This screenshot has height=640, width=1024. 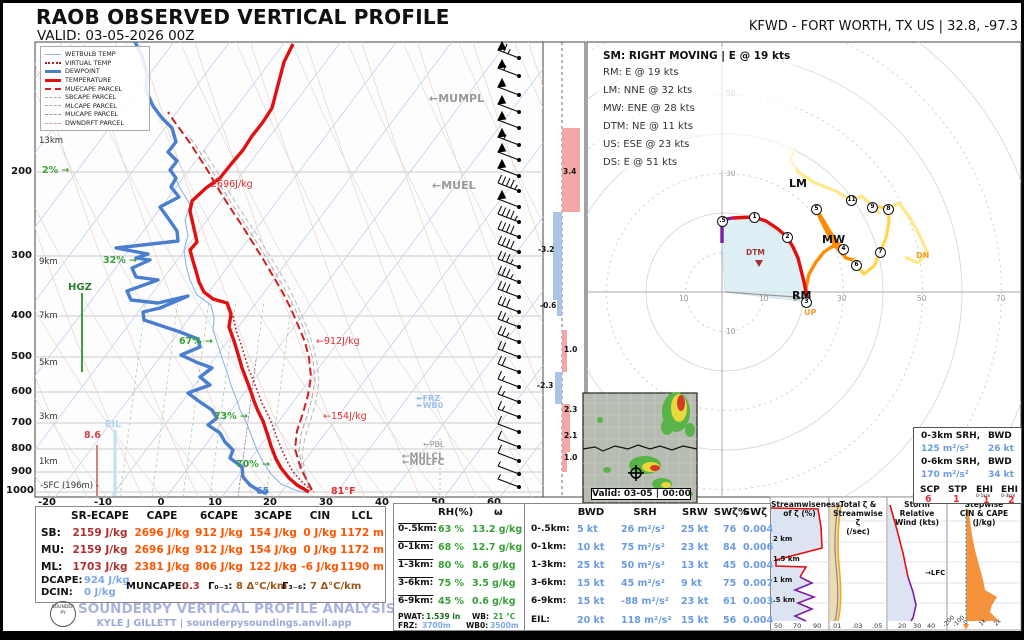 I want to click on up-label: UP, so click(x=810, y=312).